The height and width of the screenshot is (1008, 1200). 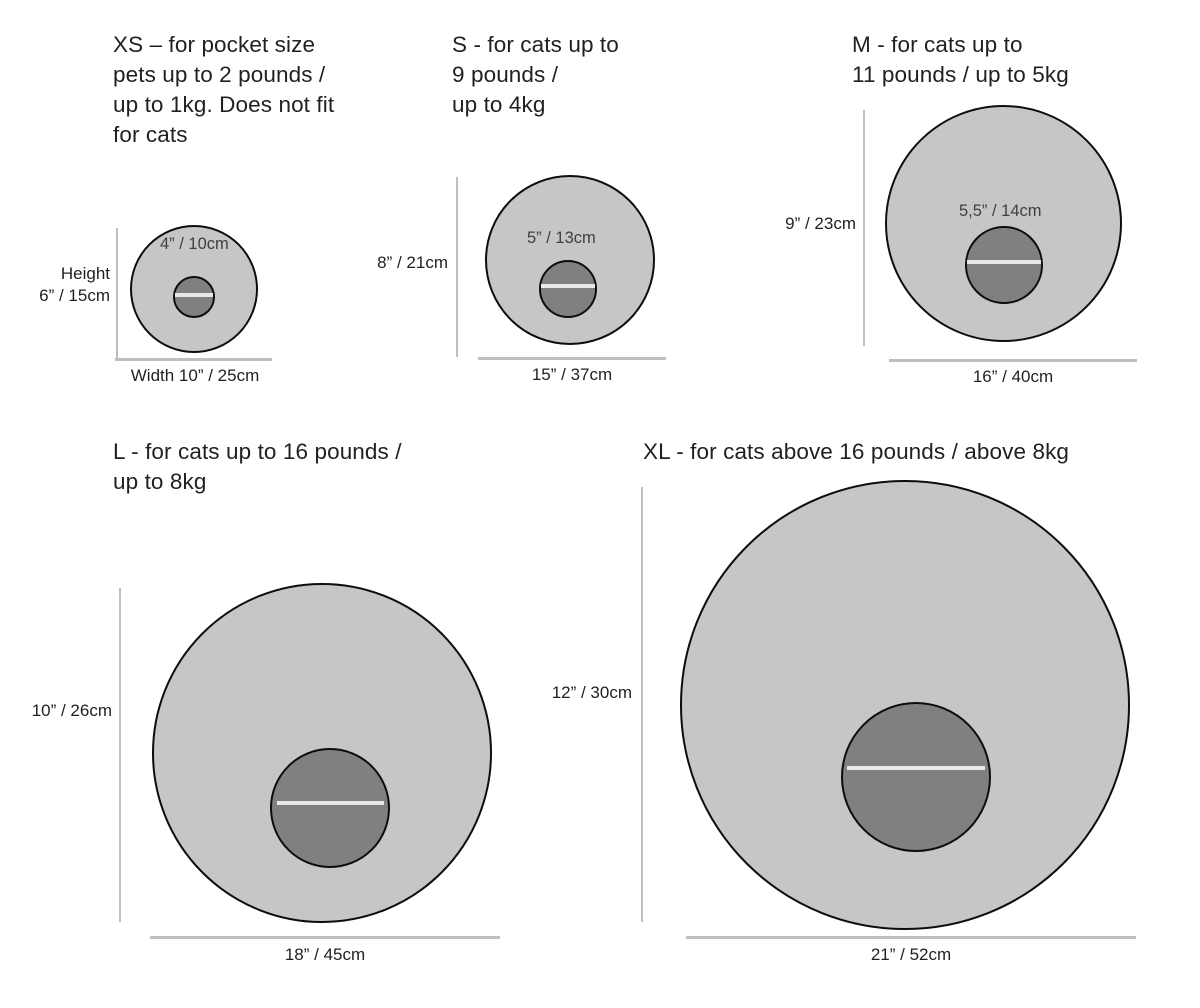 What do you see at coordinates (412, 262) in the screenshot?
I see `height-label-s: 8” / 21cm` at bounding box center [412, 262].